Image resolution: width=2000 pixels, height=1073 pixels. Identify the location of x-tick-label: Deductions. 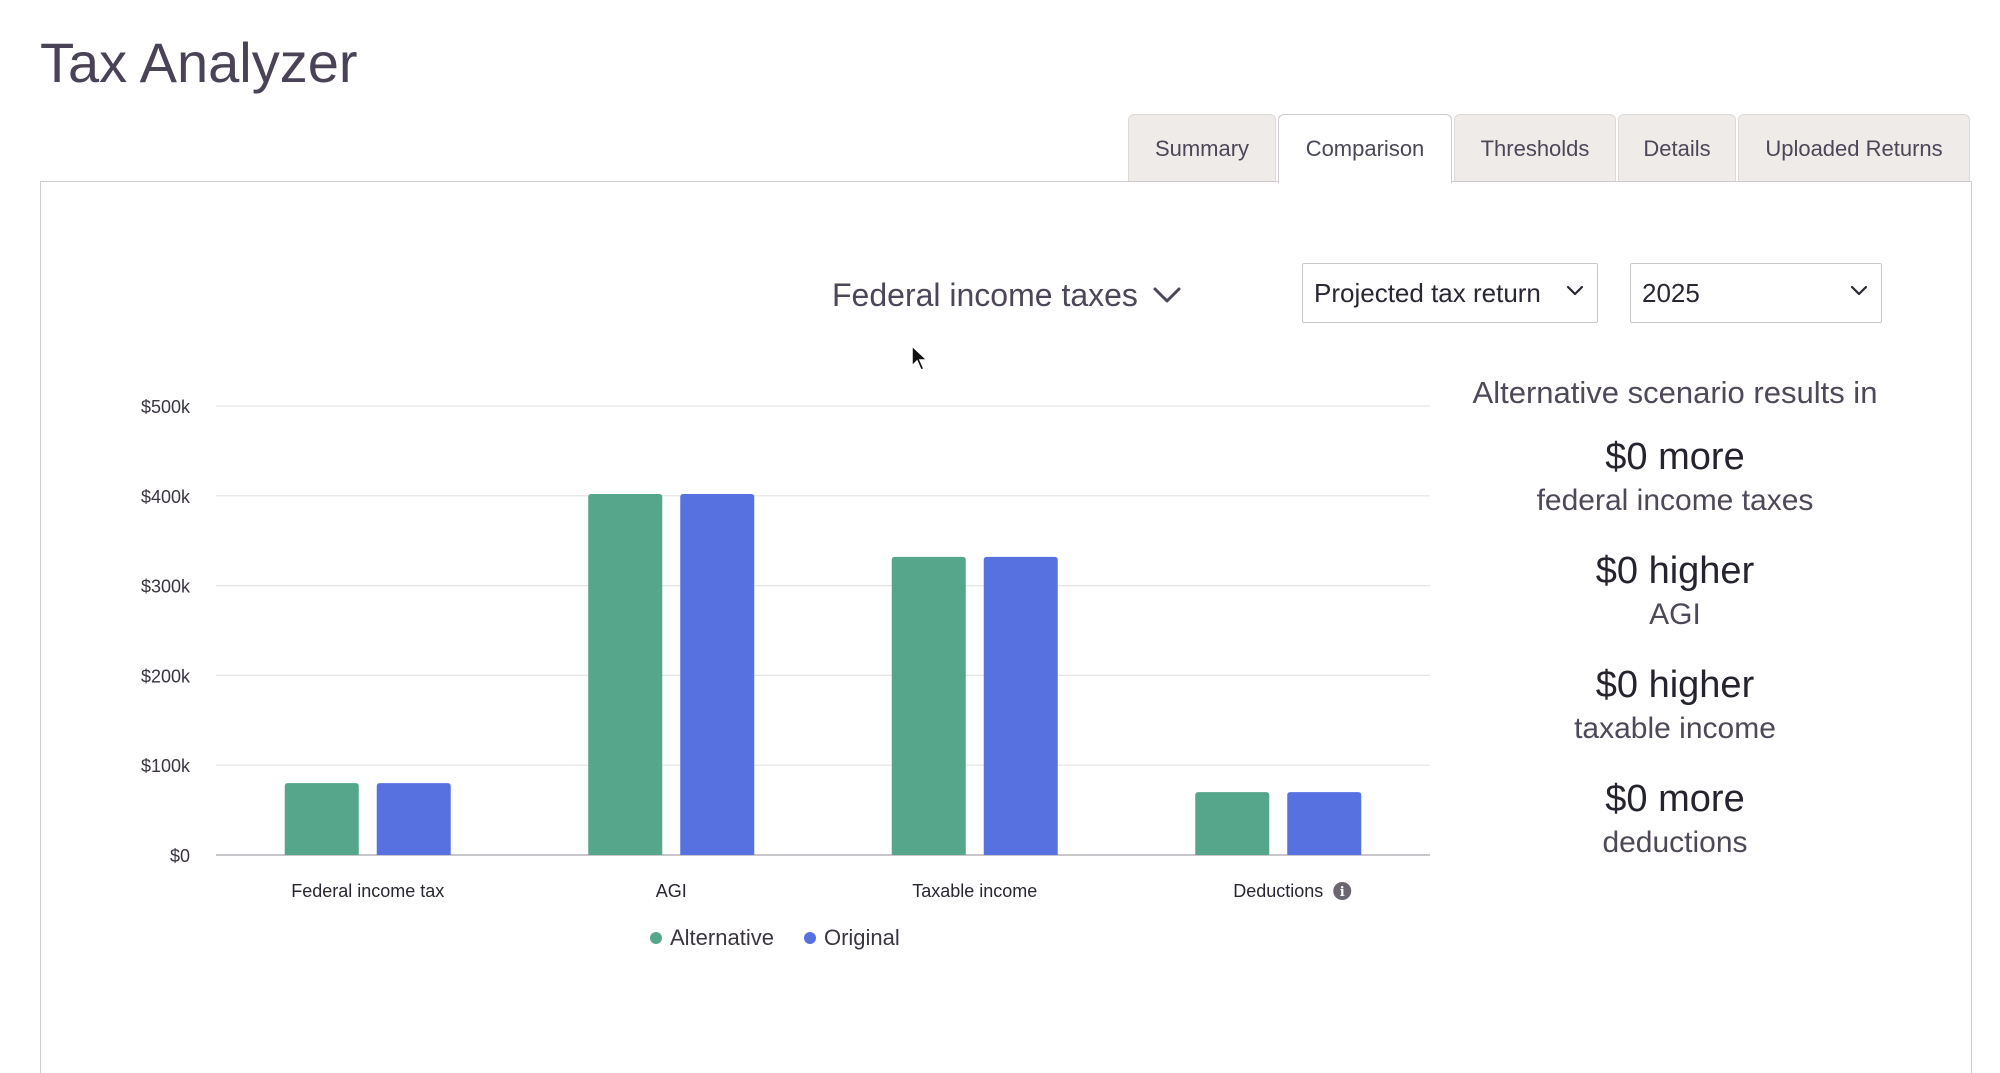
(1278, 891).